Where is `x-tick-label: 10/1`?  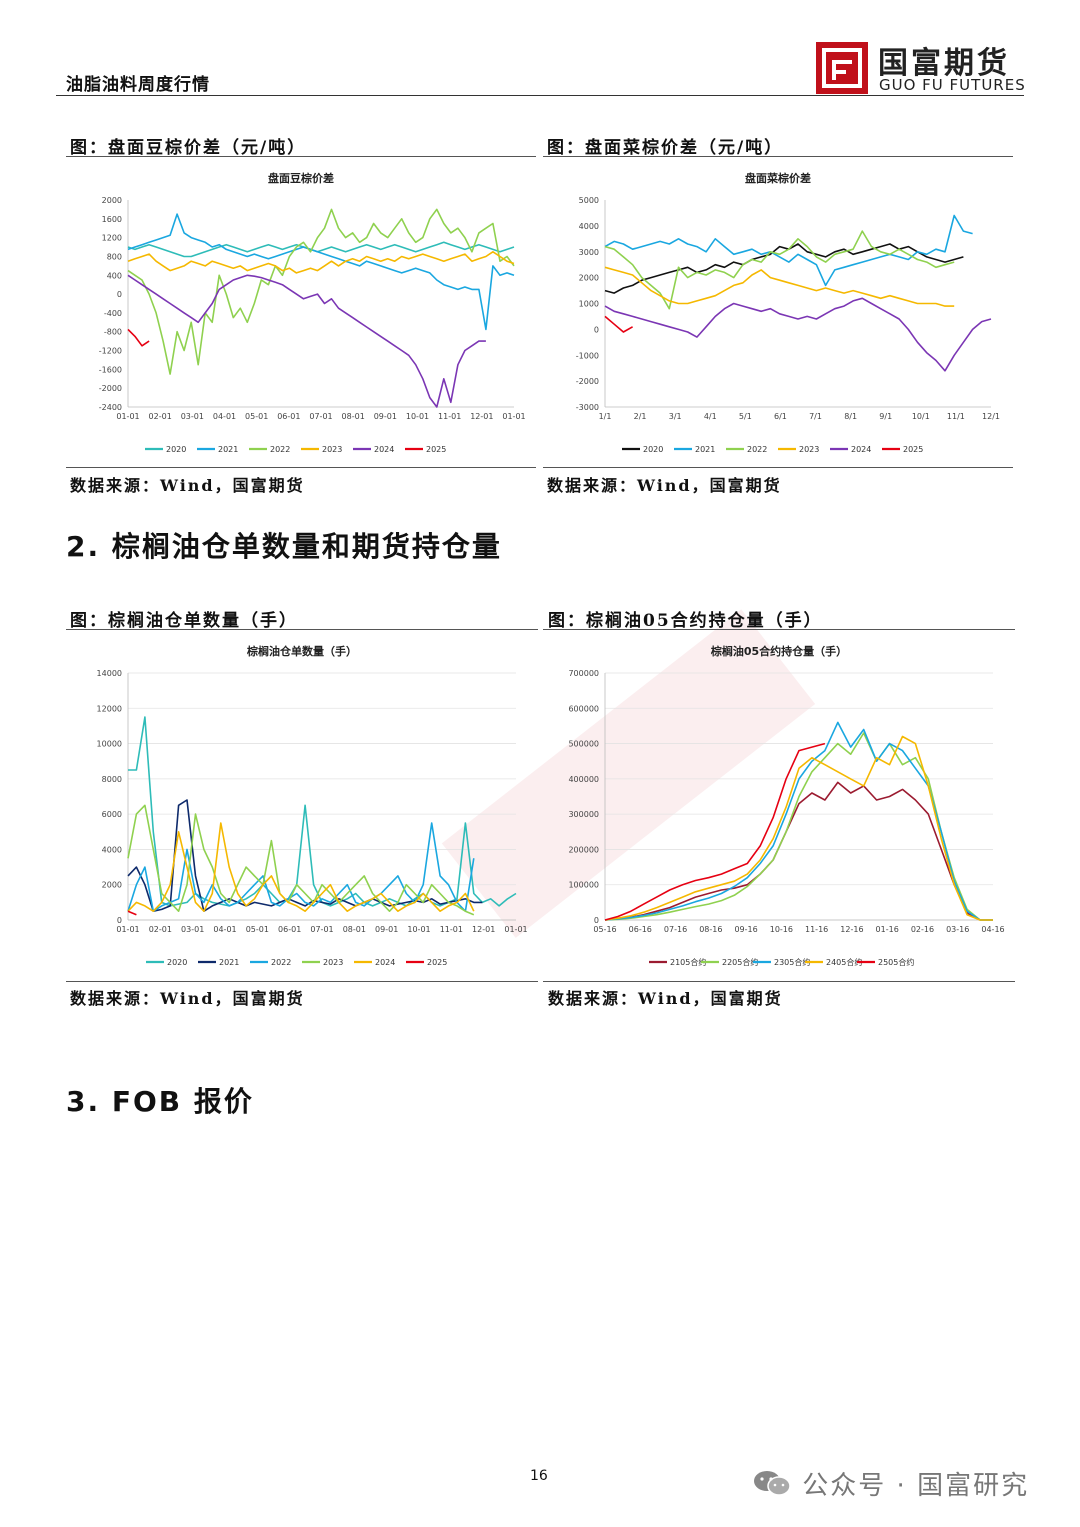 x-tick-label: 10/1 is located at coordinates (921, 416).